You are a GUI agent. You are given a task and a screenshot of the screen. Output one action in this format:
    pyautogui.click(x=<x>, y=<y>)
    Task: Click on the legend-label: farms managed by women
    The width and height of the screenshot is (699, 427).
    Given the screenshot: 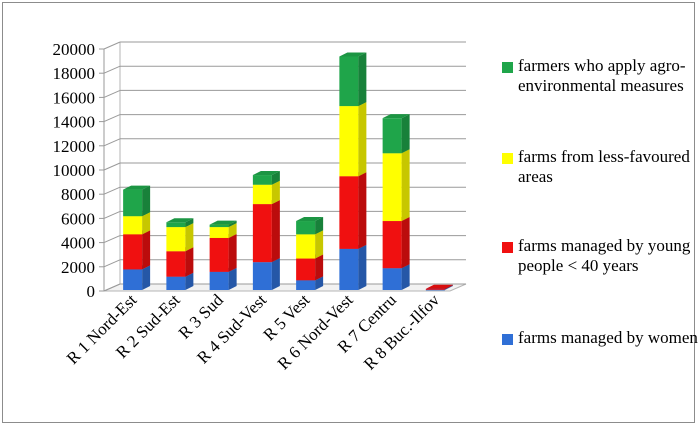 What is the action you would take?
    pyautogui.click(x=608, y=337)
    